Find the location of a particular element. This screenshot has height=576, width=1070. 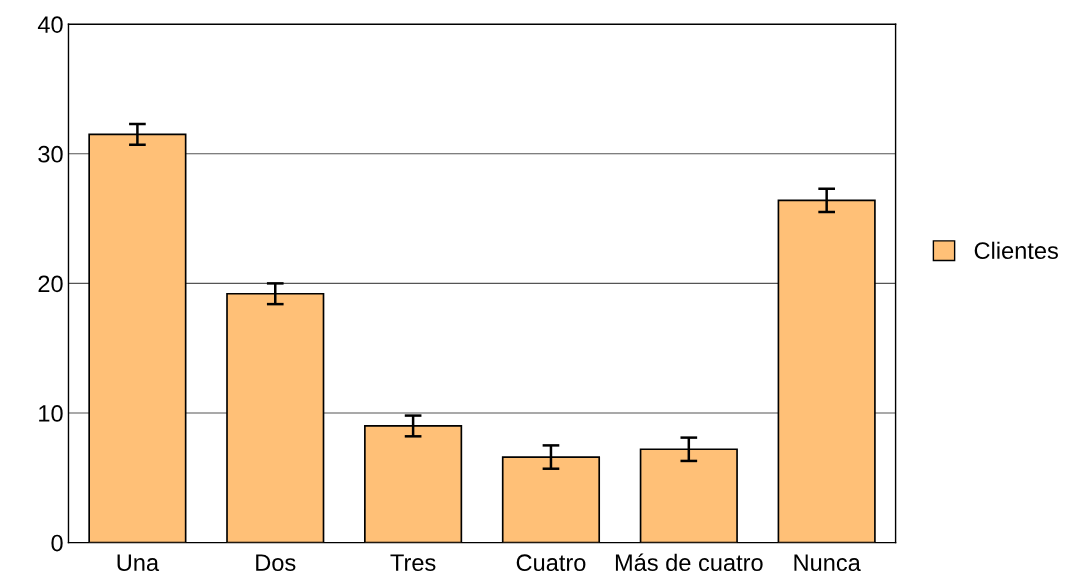

x-tick-label: Dos is located at coordinates (276, 563).